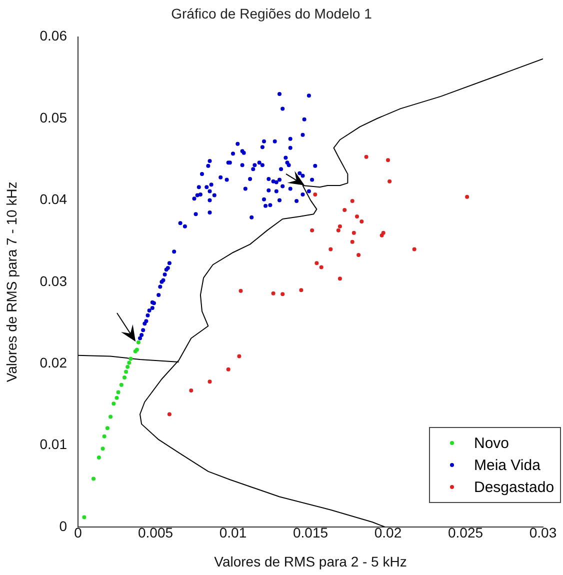  Describe the element at coordinates (271, 13) in the screenshot. I see `chart-title: Gráfico de Regiões do Modelo 1` at that location.